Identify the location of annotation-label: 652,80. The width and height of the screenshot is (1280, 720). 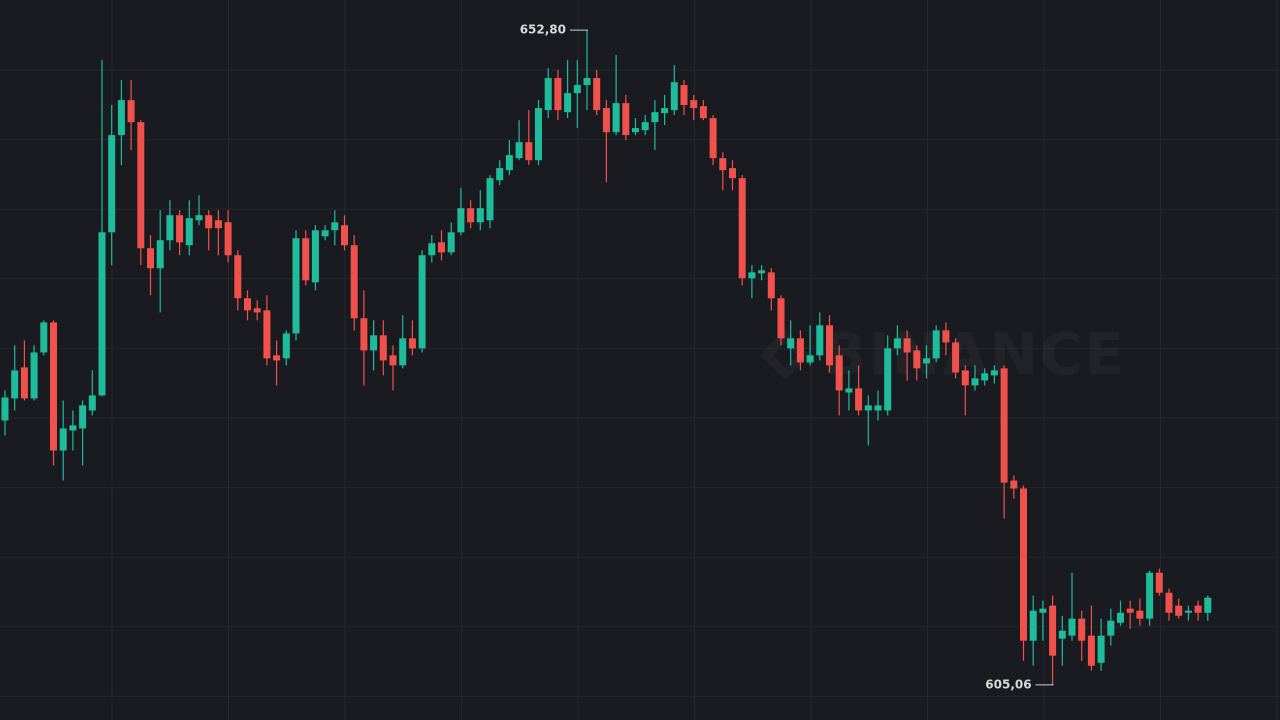
(543, 30).